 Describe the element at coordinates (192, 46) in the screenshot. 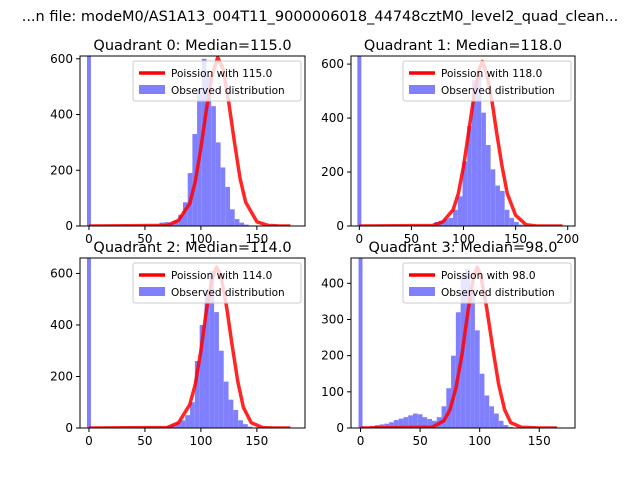

I see `subplot-title: Quadrant 0: Median=115.0` at that location.